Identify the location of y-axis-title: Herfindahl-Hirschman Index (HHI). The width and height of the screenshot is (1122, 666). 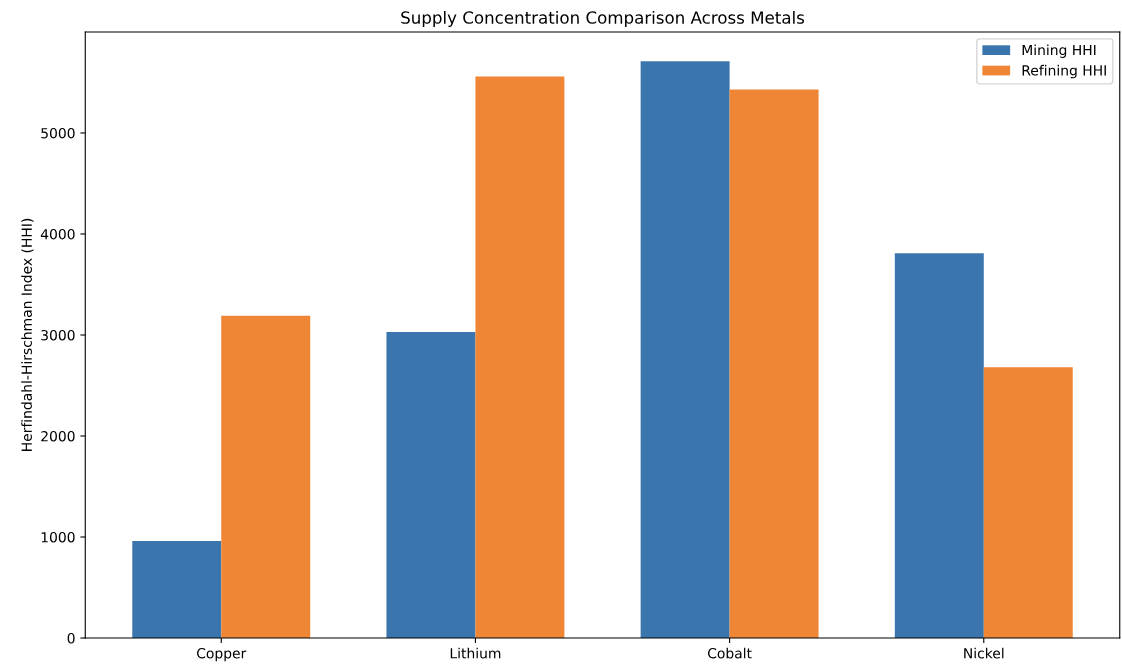
(27, 334).